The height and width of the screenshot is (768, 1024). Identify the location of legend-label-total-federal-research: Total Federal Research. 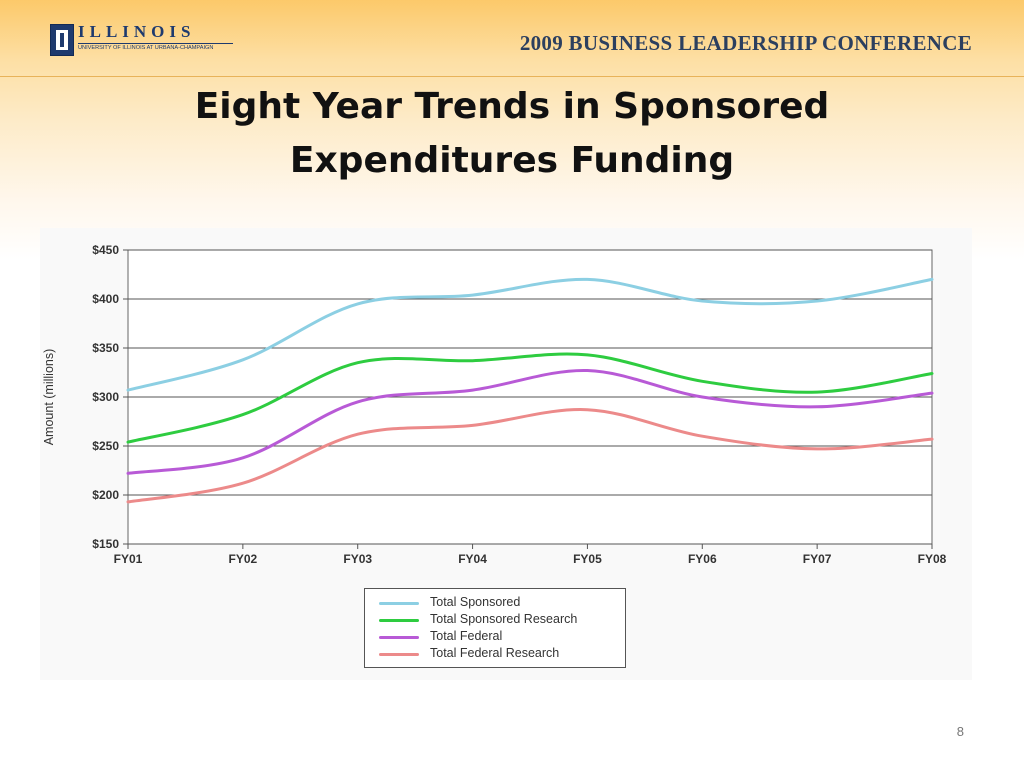
(495, 653).